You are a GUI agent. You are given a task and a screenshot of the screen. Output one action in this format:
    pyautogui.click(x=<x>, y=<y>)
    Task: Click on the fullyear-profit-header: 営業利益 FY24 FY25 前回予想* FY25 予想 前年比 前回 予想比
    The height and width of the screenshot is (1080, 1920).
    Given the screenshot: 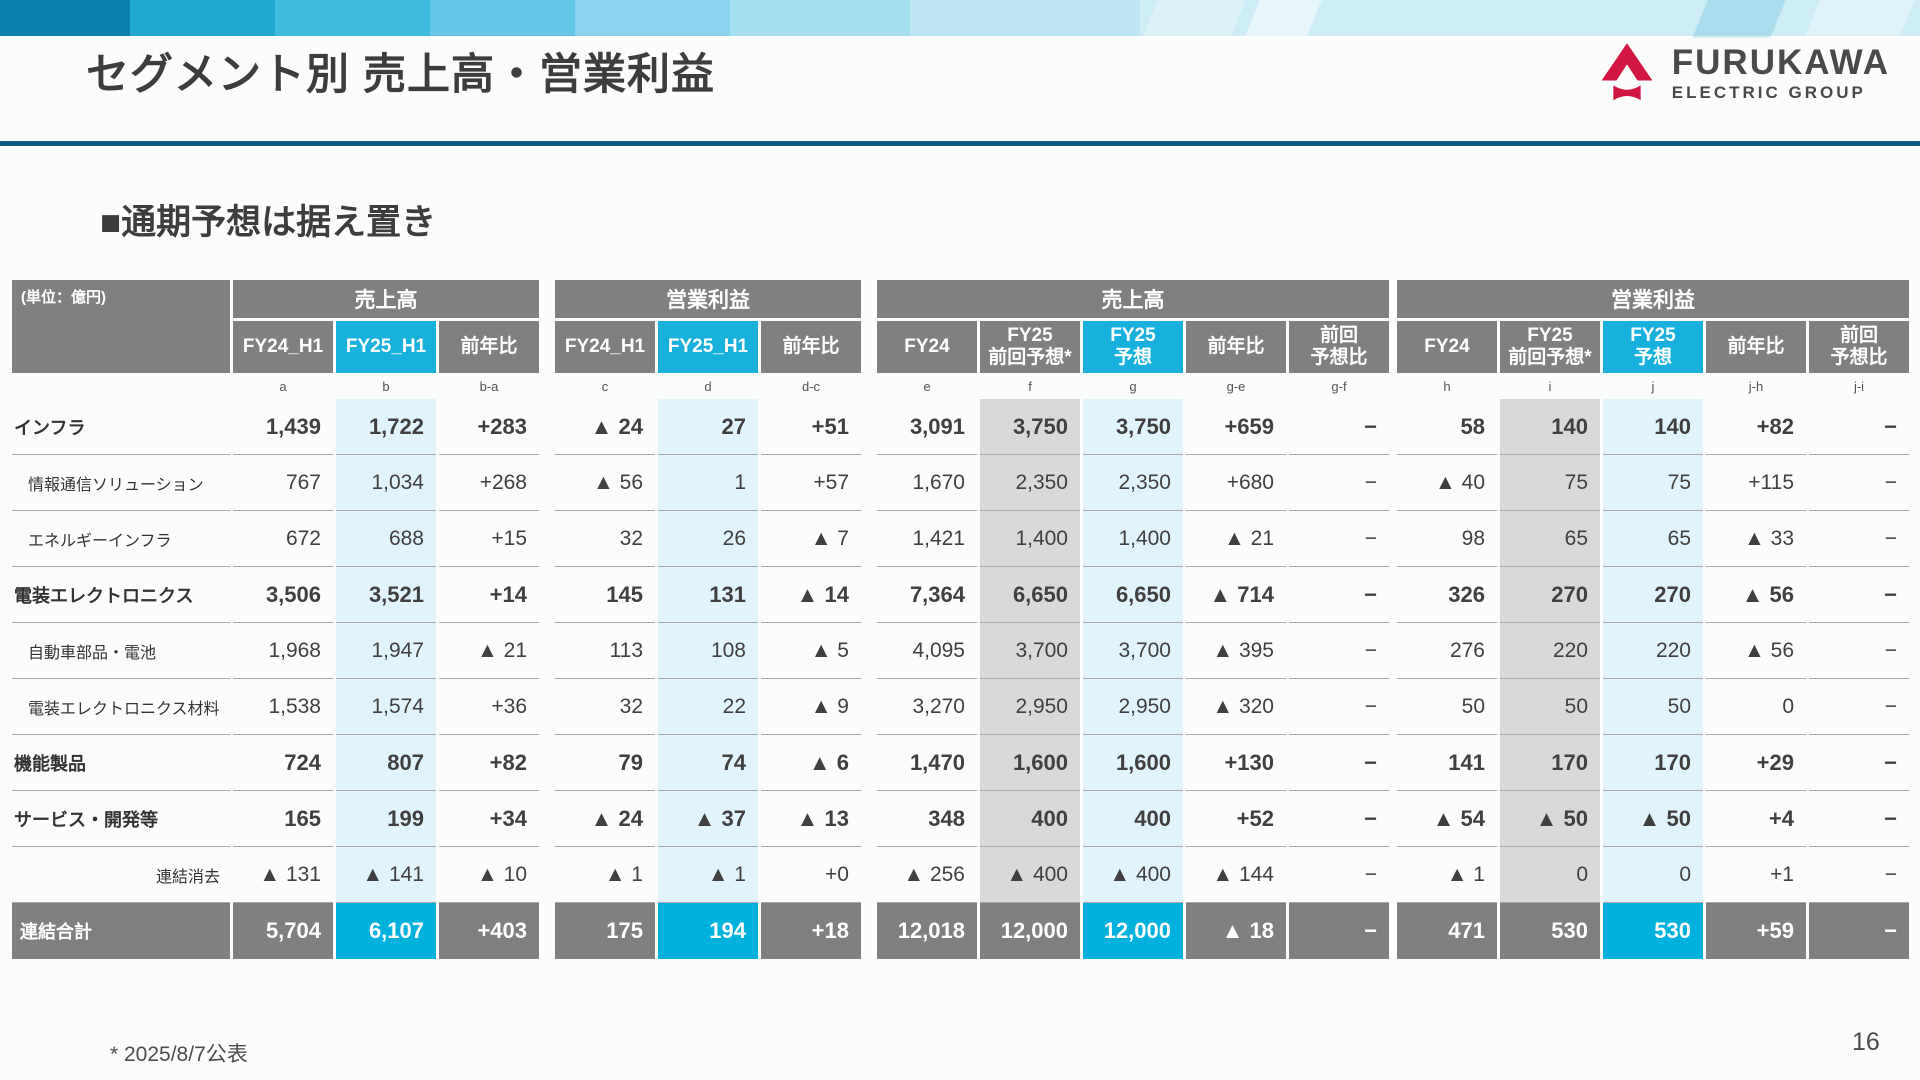 What is the action you would take?
    pyautogui.click(x=1653, y=326)
    